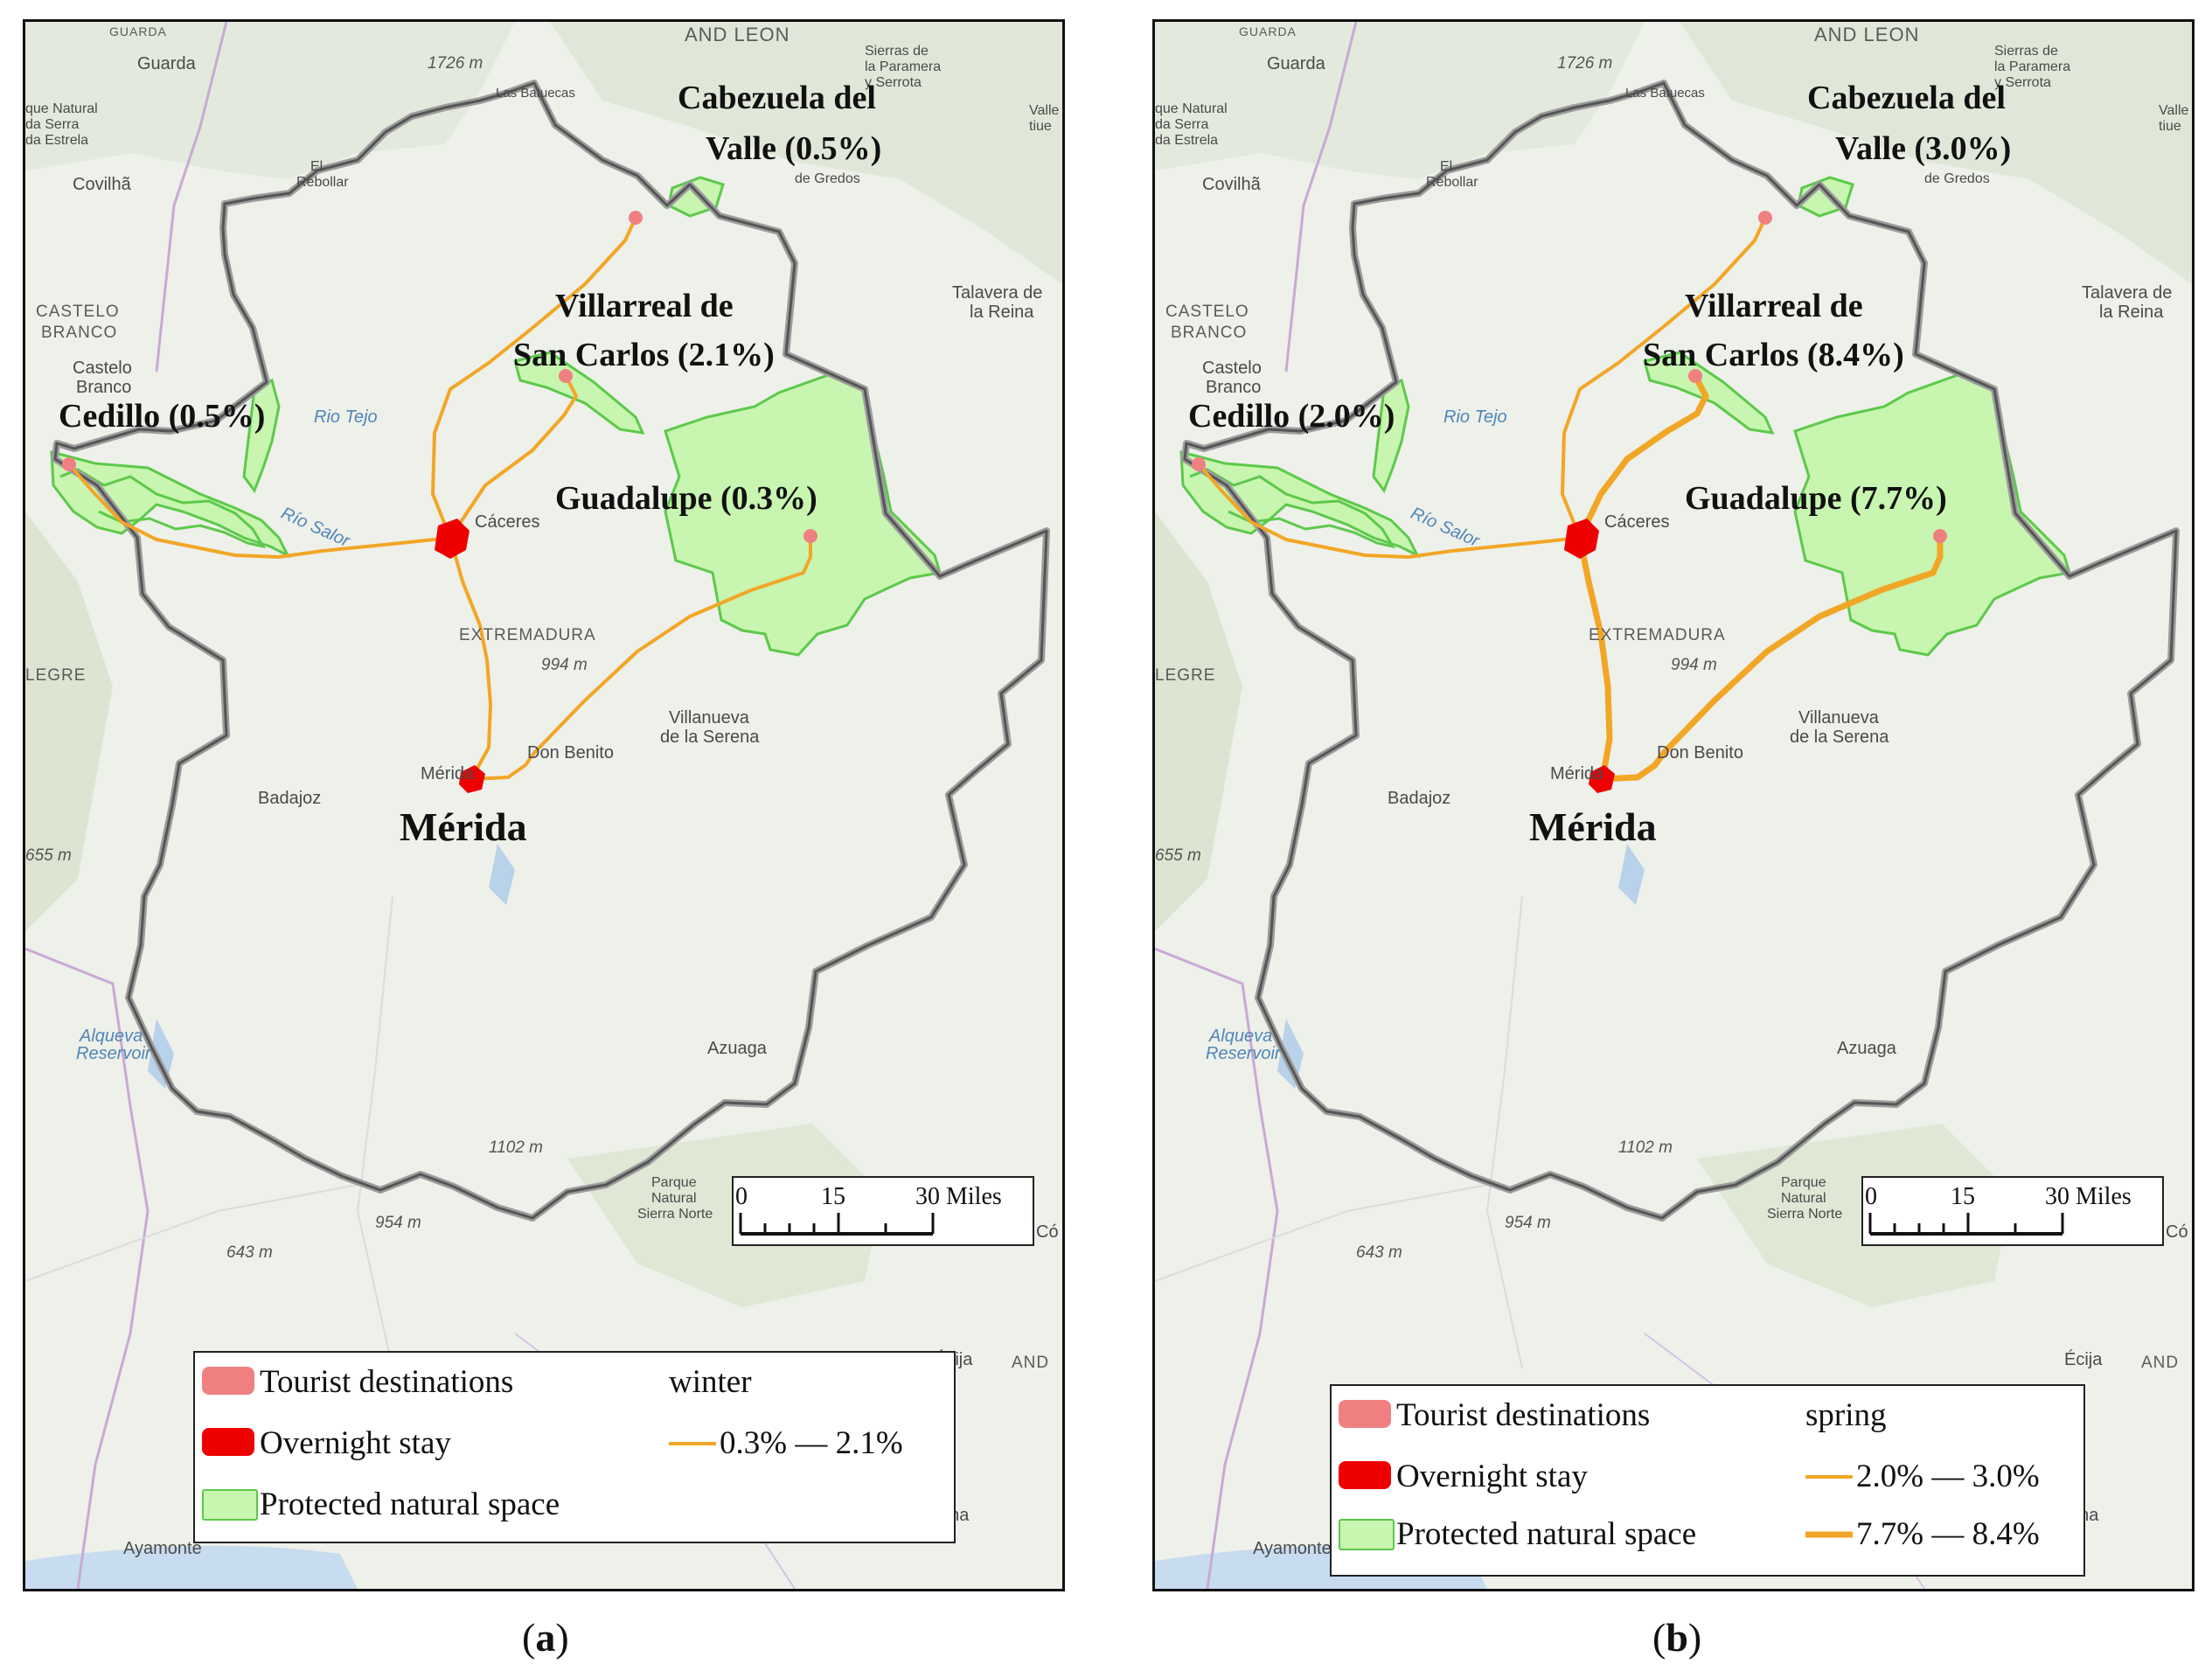  What do you see at coordinates (2032, 66) in the screenshot?
I see `place-label-sierras-2: la Paramera` at bounding box center [2032, 66].